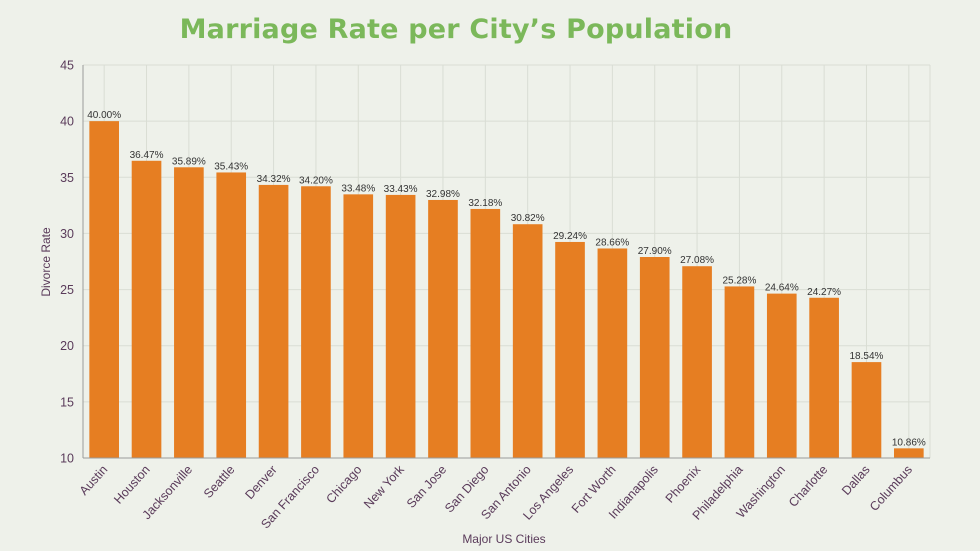  I want to click on y-tick-label: 15, so click(67, 402).